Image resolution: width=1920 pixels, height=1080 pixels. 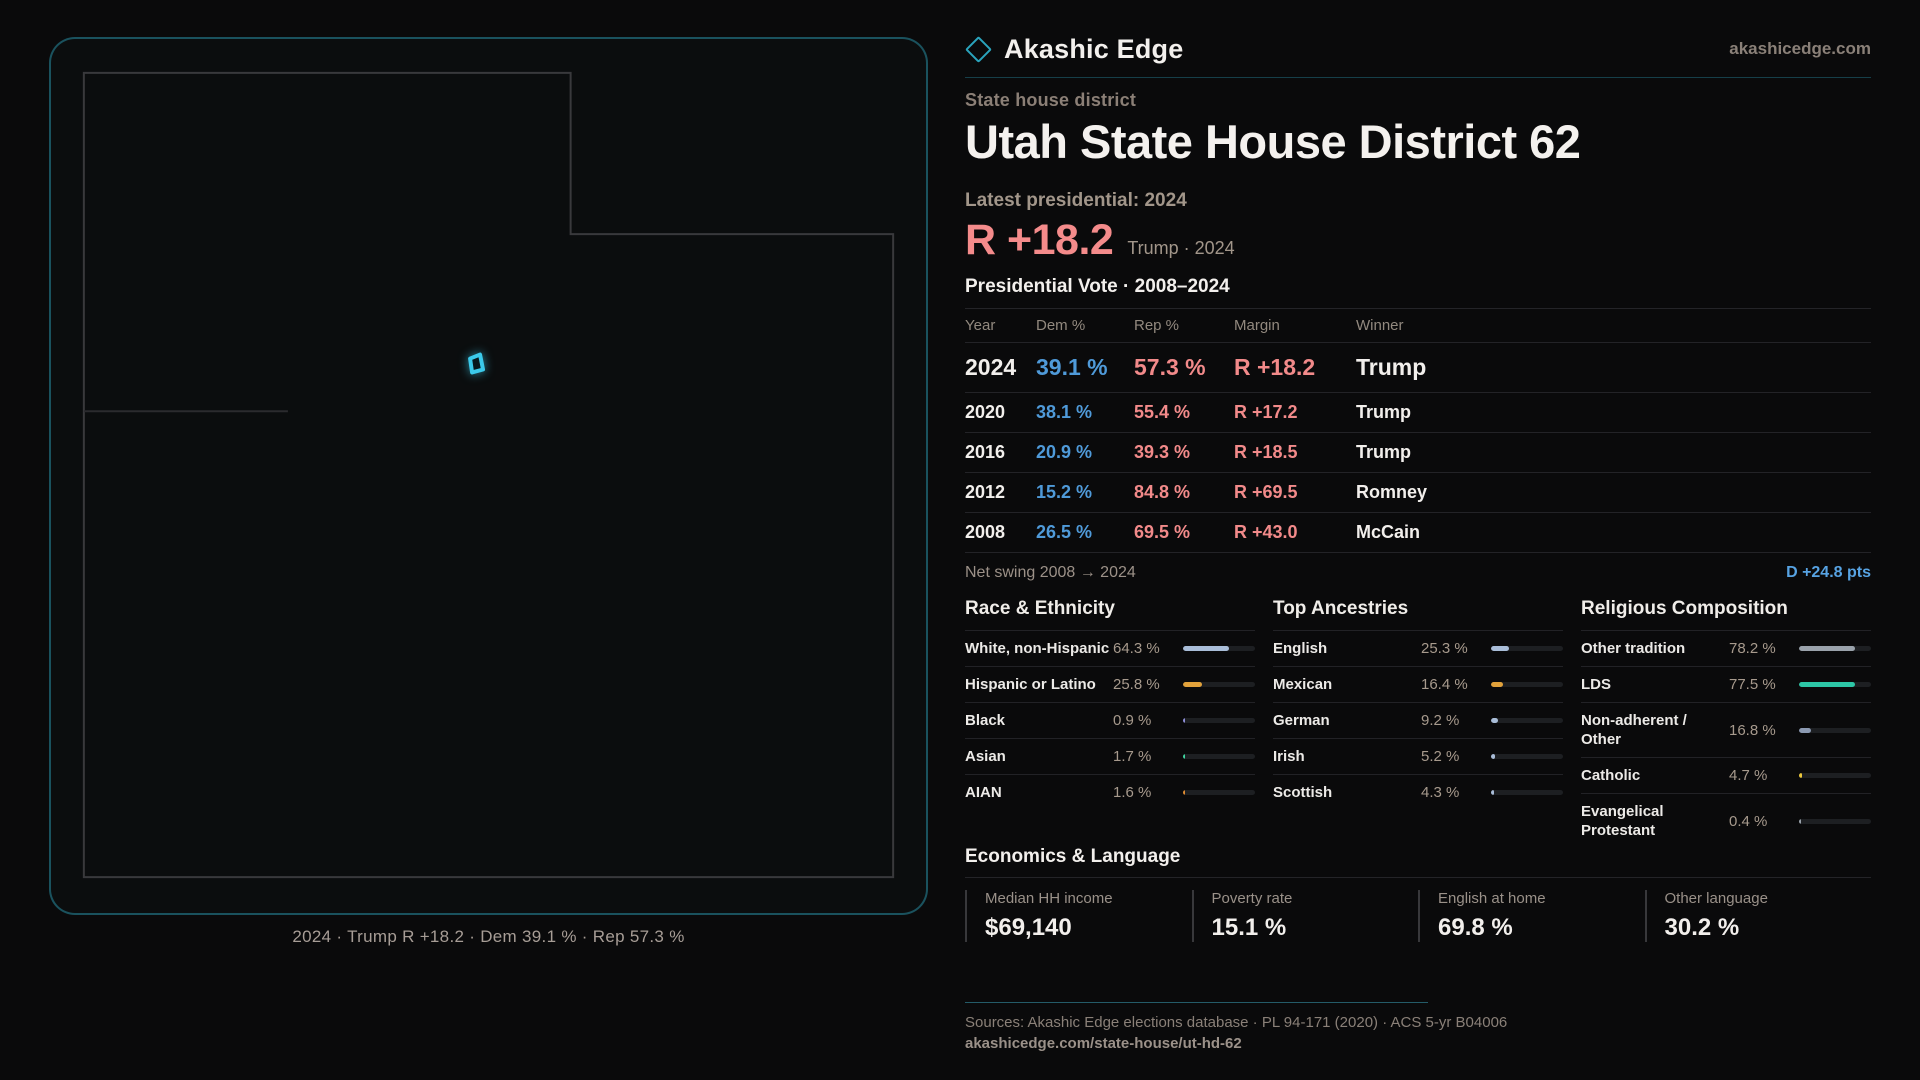 What do you see at coordinates (1064, 492) in the screenshot?
I see `vote-dem-pct: 15.2 %` at bounding box center [1064, 492].